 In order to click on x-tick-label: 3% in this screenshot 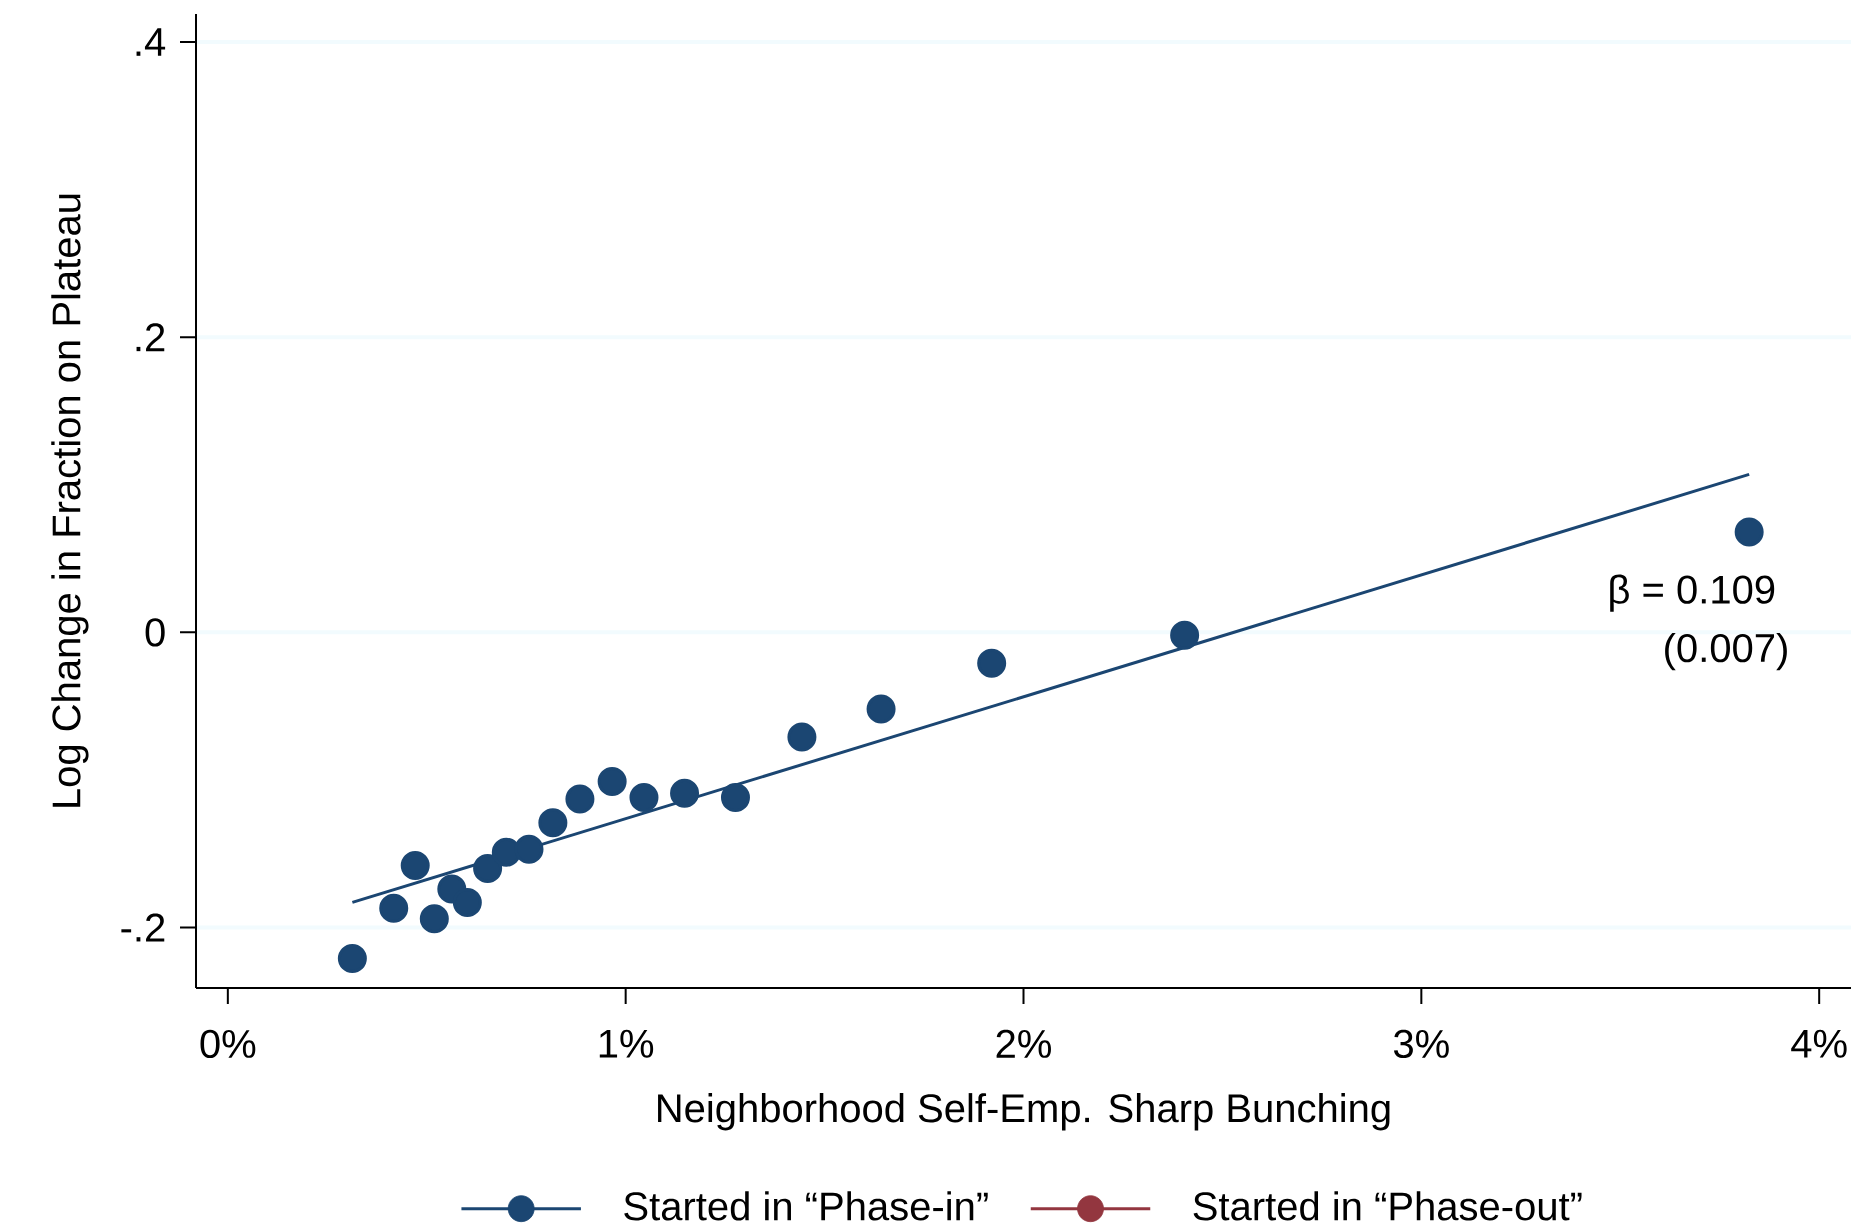, I will do `click(1421, 1044)`.